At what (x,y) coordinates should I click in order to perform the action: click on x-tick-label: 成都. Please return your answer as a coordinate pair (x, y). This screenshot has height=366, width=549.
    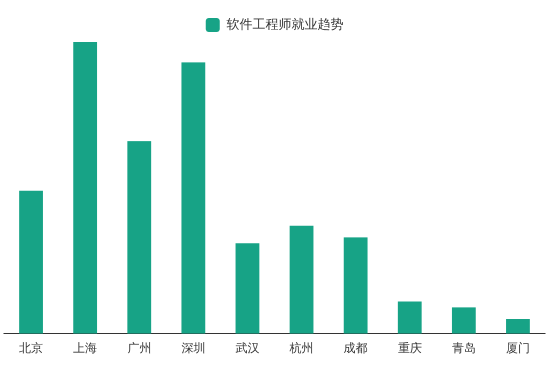
    Looking at the image, I should click on (356, 347).